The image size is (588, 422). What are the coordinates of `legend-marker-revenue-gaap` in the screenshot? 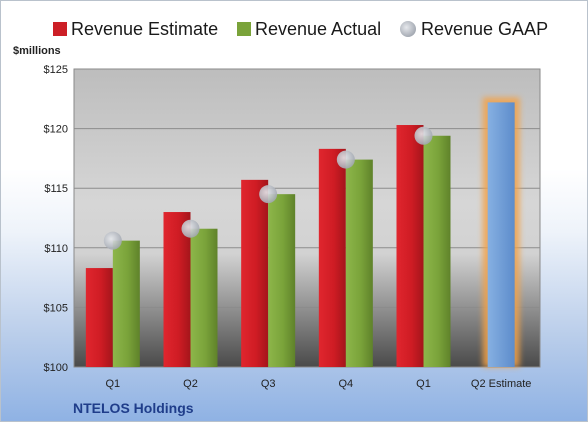 It's located at (408, 29).